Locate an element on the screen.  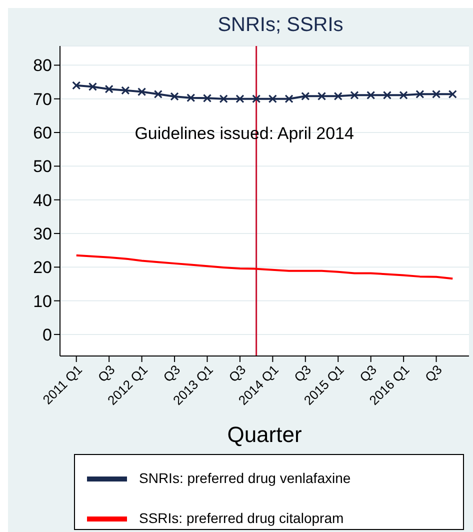
line-series is located at coordinates (264, 267).